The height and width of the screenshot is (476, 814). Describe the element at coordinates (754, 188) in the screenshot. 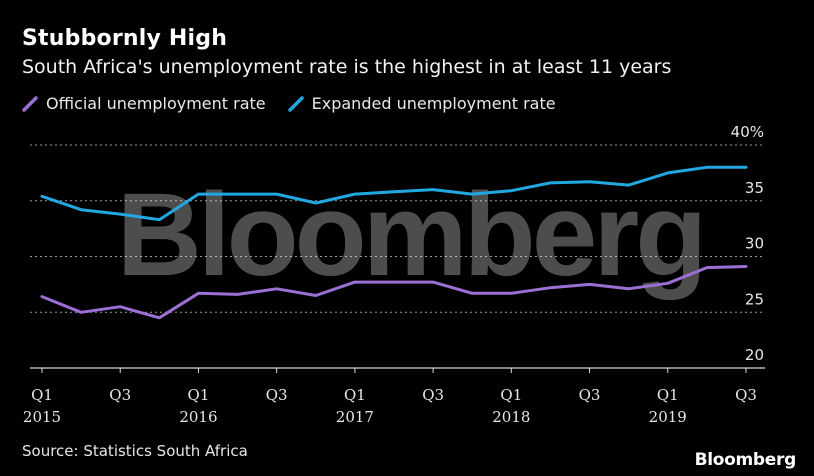

I see `y-tick-label: 35` at that location.